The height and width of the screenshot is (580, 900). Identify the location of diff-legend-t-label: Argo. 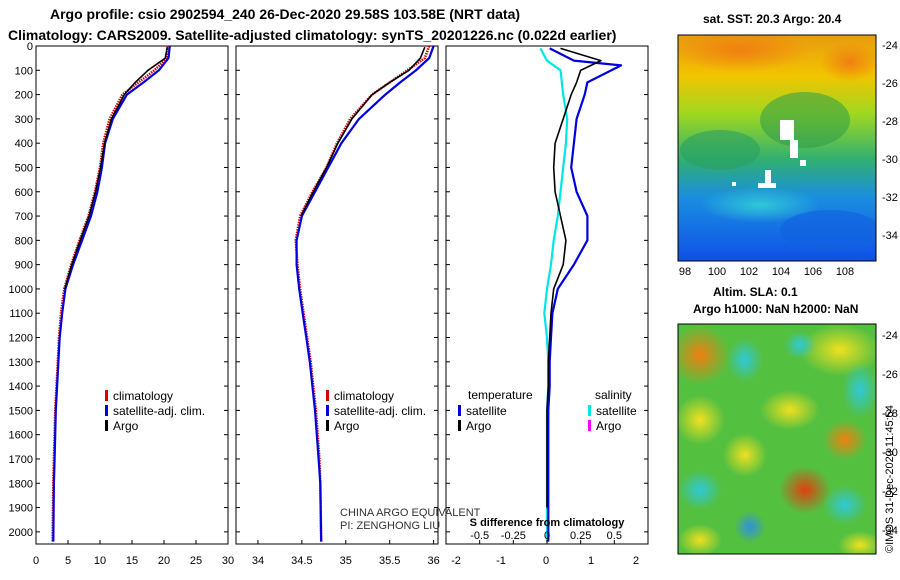
(479, 426).